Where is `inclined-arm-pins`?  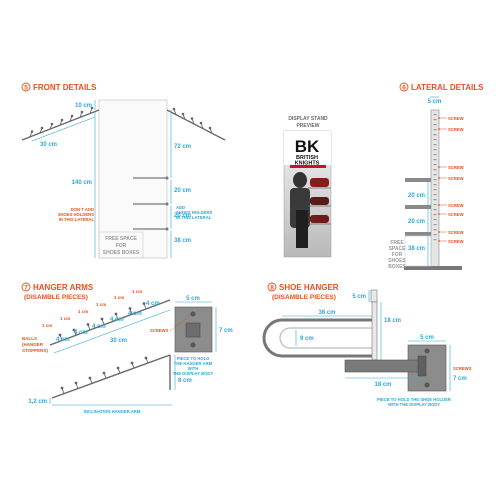 inclined-arm-pins is located at coordinates (105, 375).